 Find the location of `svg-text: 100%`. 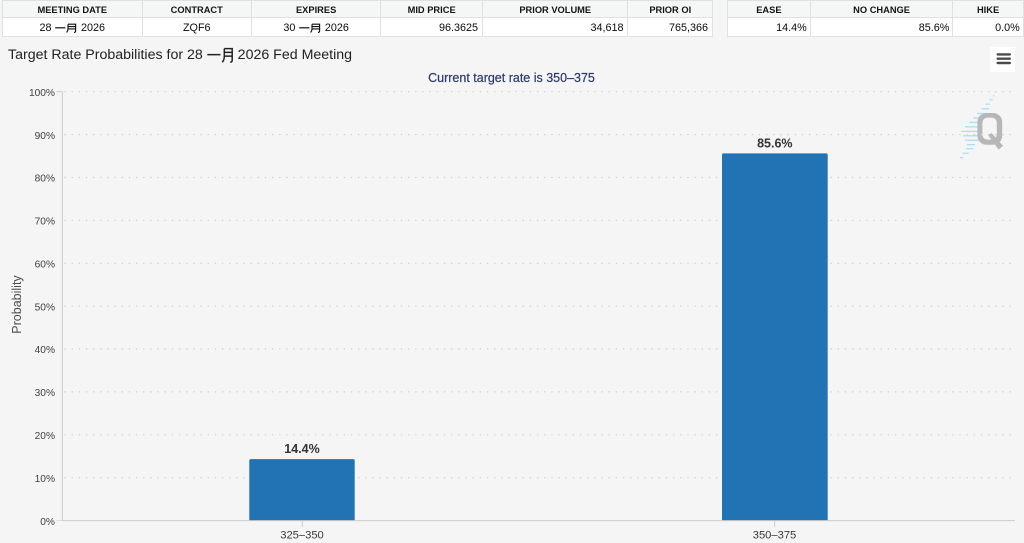

svg-text: 100% is located at coordinates (42, 93).